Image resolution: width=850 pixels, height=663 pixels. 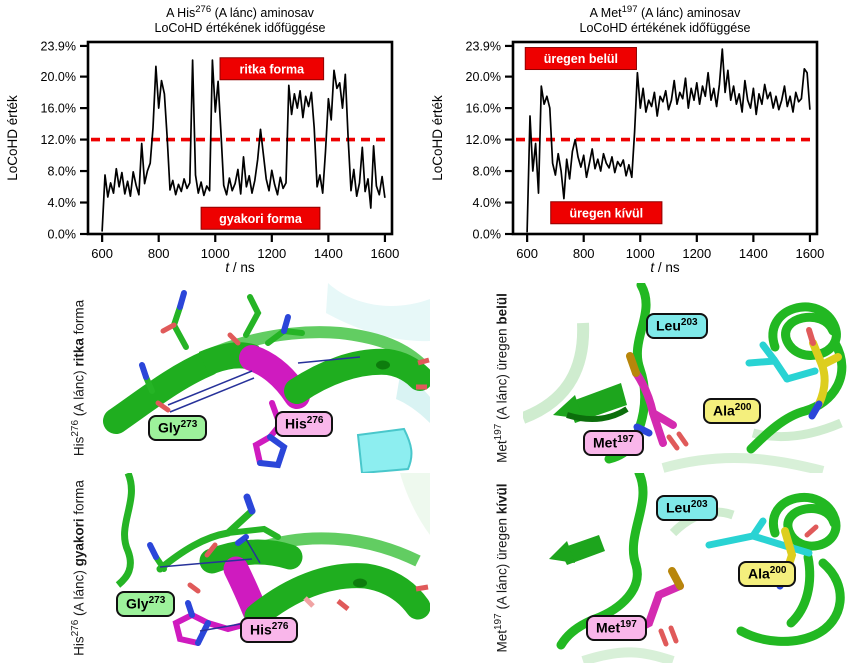 What do you see at coordinates (665, 12) in the screenshot?
I see `svg-text: A Met197 (A lánc) aminosav` at bounding box center [665, 12].